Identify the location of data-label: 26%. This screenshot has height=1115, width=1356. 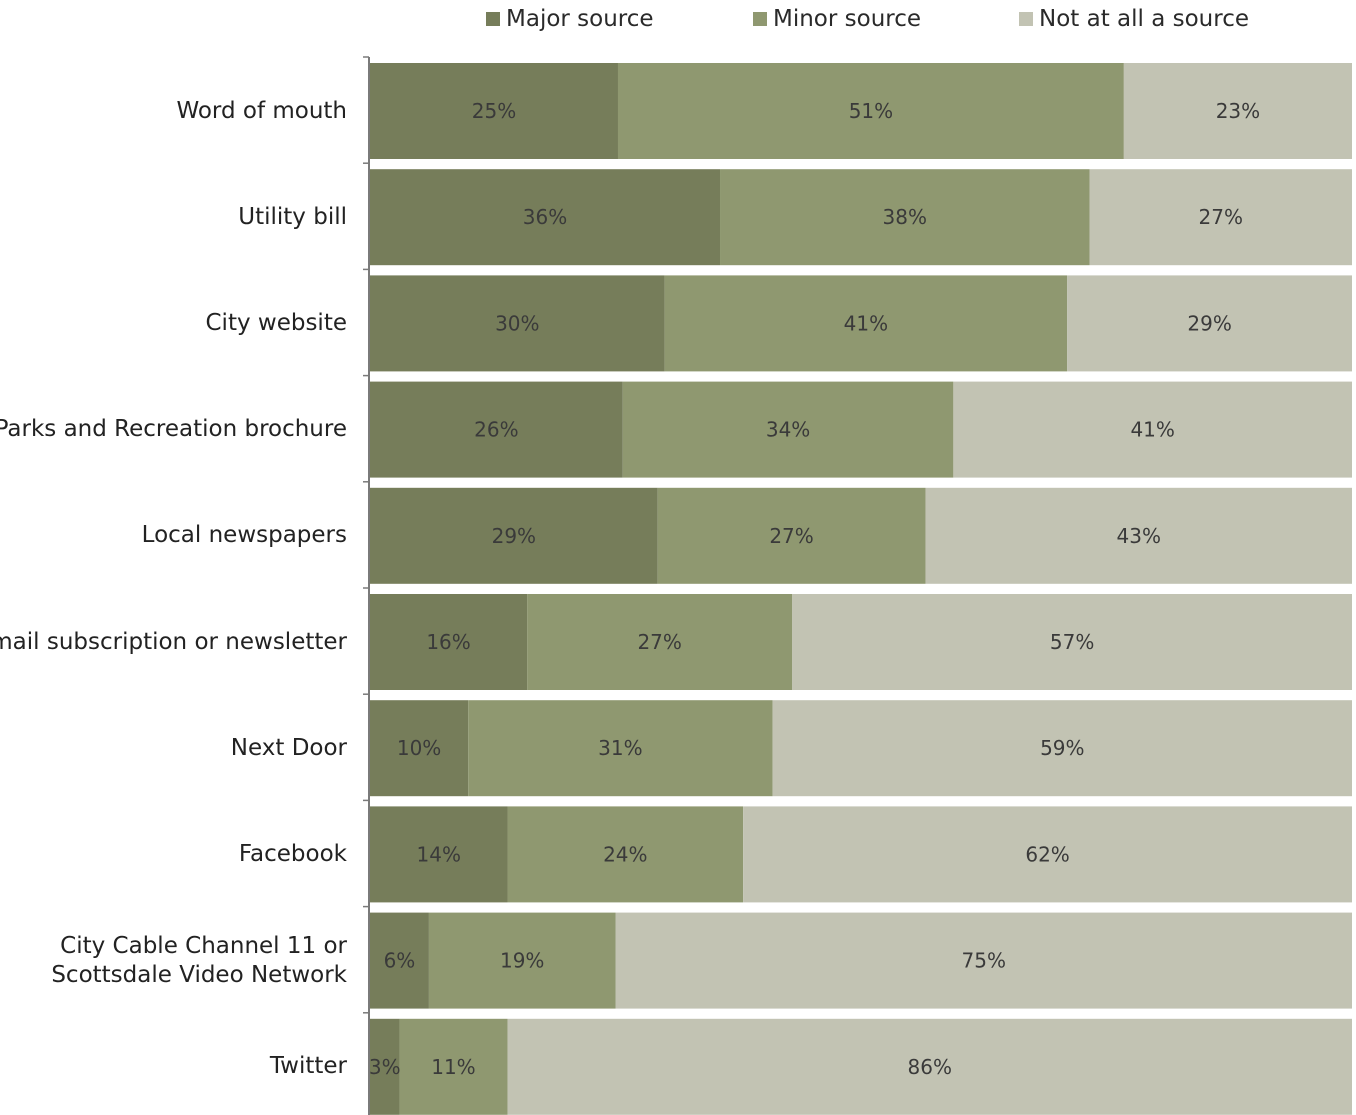
(496, 430).